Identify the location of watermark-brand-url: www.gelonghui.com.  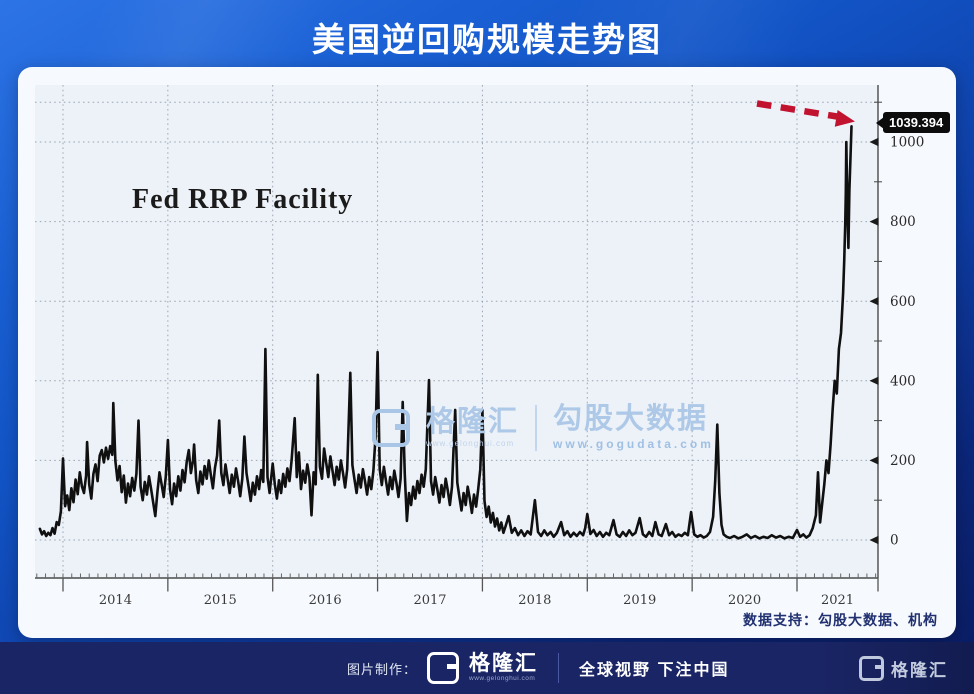
(470, 443).